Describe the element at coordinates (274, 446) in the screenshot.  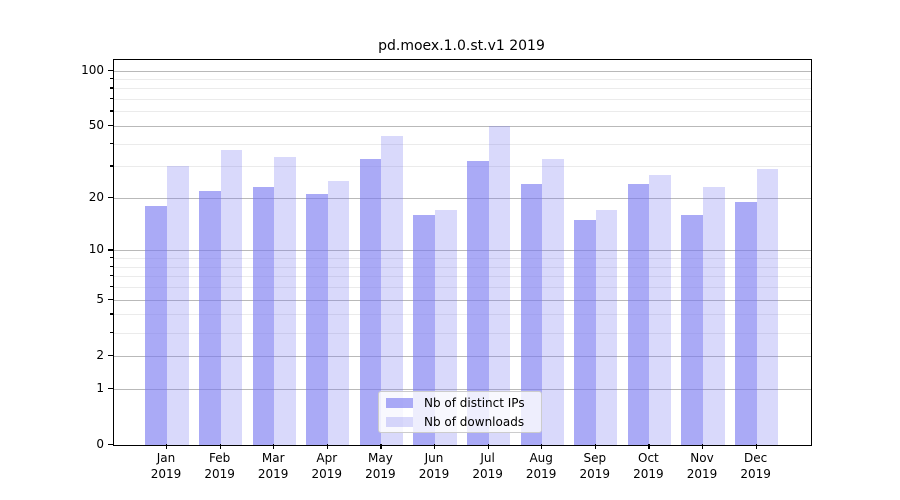
I see `x-tick-mar` at that location.